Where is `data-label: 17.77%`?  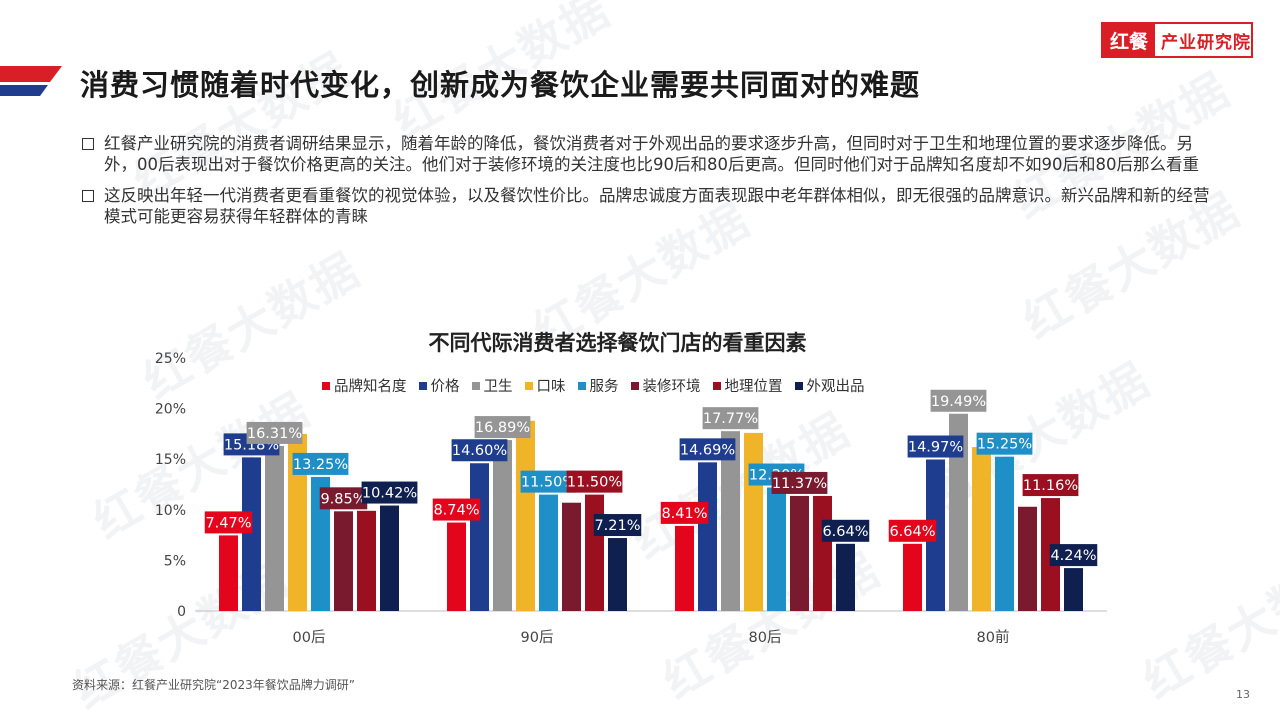
data-label: 17.77% is located at coordinates (730, 419).